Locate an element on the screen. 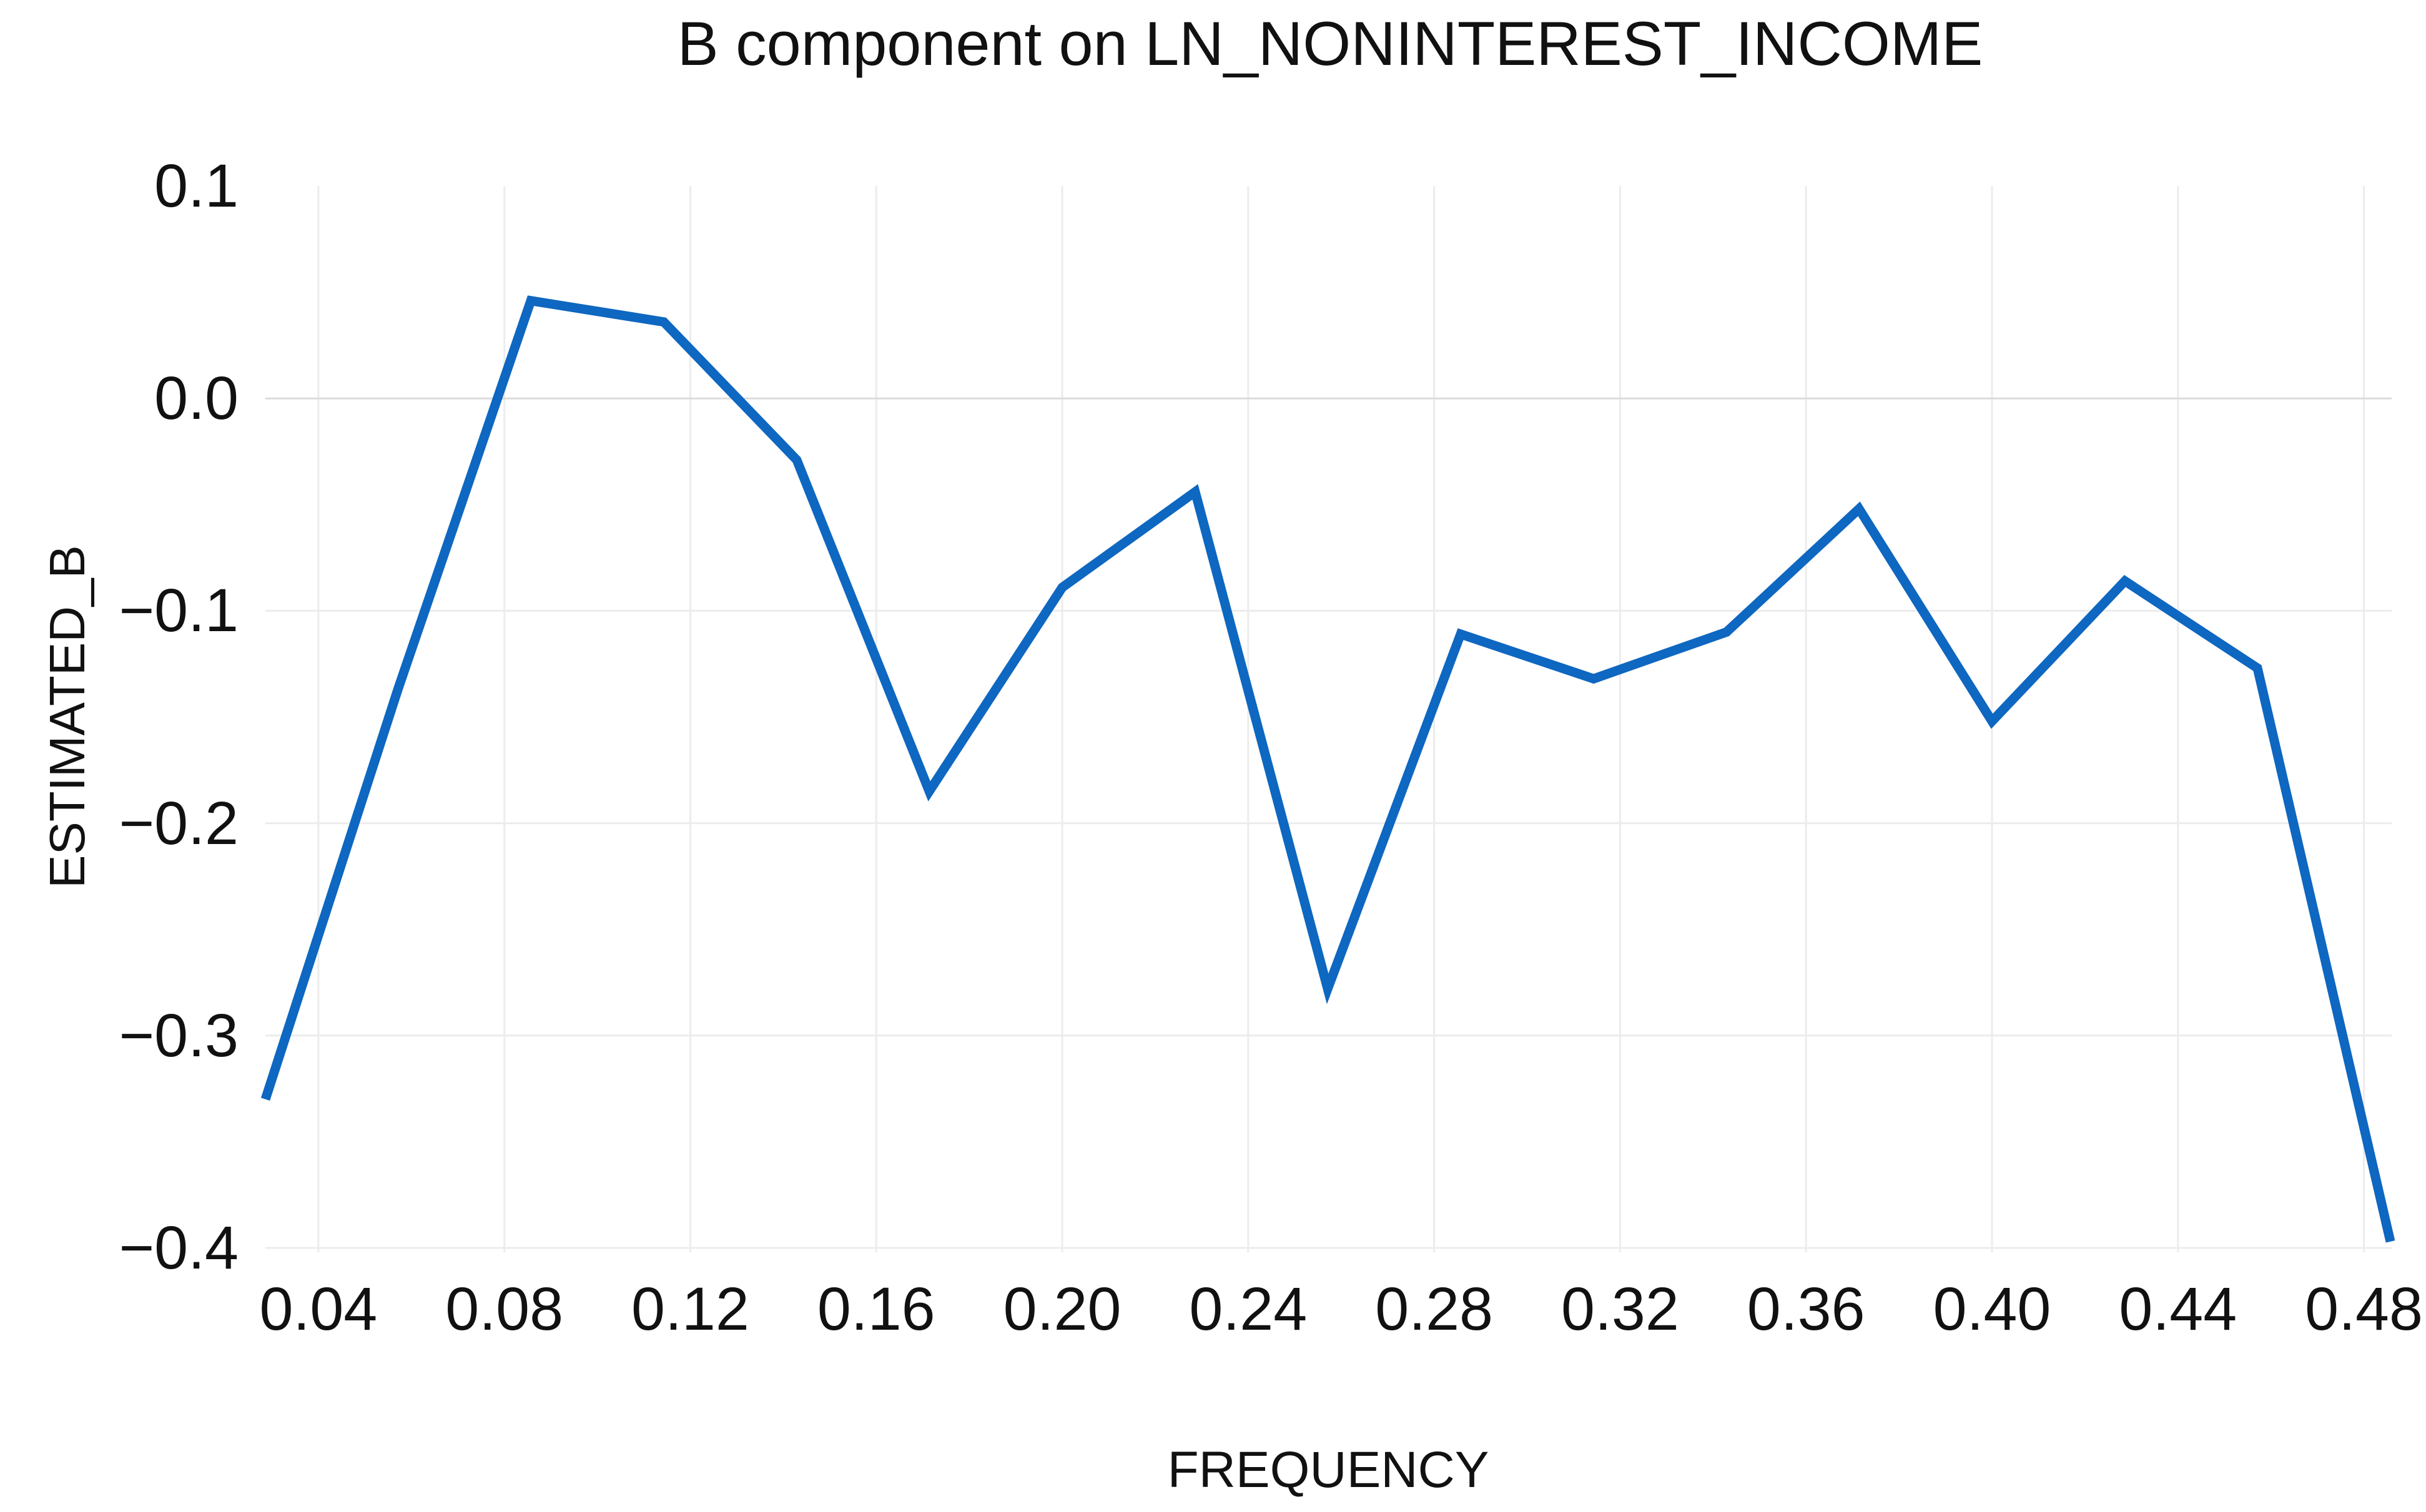 This screenshot has width=2426, height=1512. x-tick-label: 0.48 is located at coordinates (2364, 1309).